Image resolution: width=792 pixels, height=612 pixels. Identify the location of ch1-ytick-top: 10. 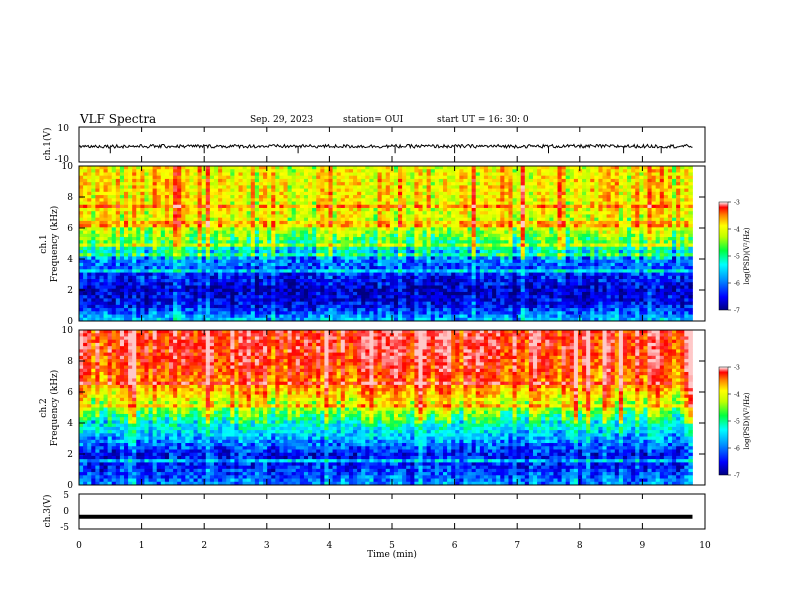
(64, 129).